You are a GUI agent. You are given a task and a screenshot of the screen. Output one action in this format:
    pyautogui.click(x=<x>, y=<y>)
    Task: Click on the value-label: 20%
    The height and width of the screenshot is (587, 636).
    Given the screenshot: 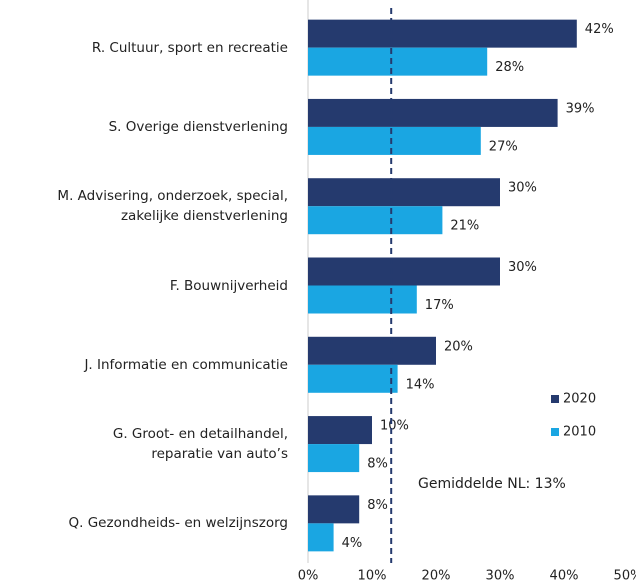 What is the action you would take?
    pyautogui.click(x=458, y=346)
    